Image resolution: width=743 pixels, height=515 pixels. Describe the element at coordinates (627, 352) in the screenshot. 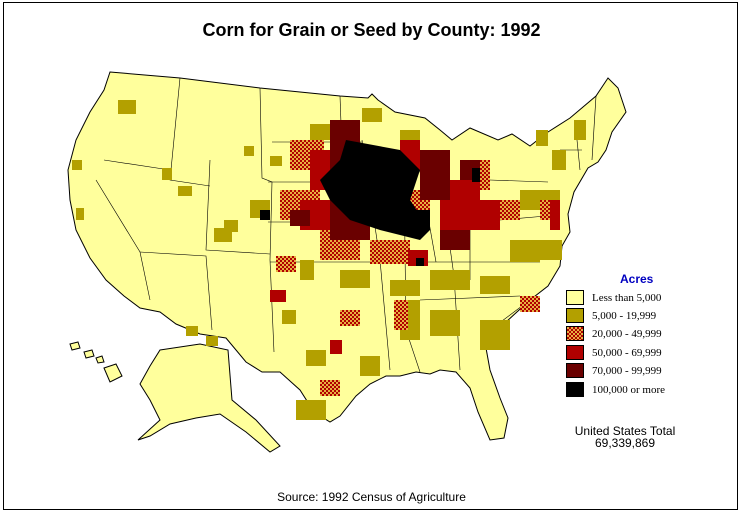

I see `legend-label: 50,000 - 69,999` at that location.